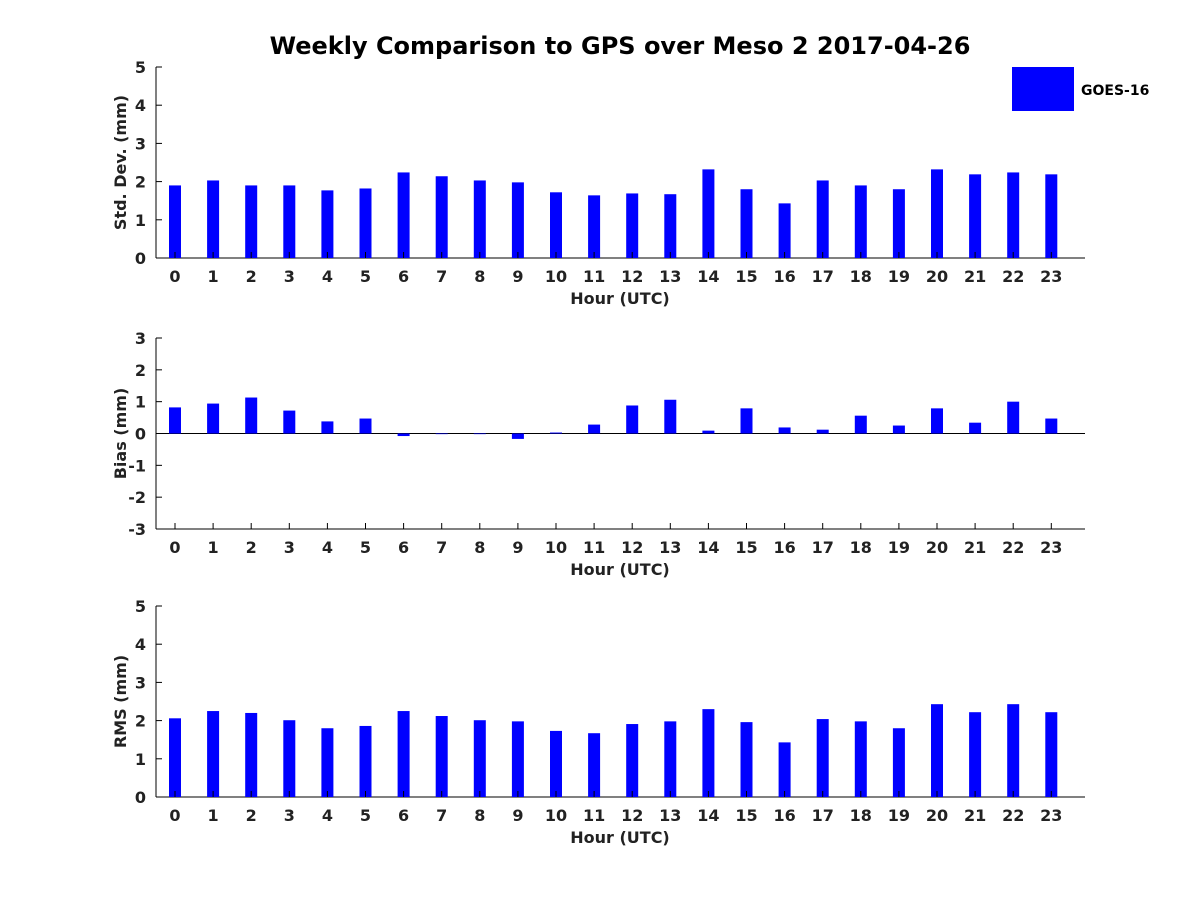 This screenshot has height=900, width=1200. Describe the element at coordinates (403, 276) in the screenshot. I see `x-tick-label: 6` at that location.